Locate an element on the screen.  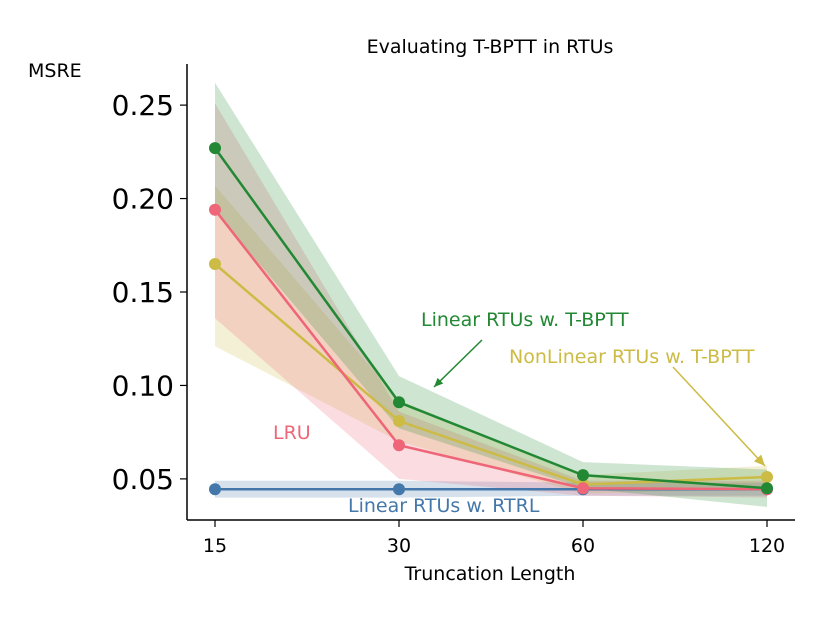
x-tick-label: 15 is located at coordinates (215, 546).